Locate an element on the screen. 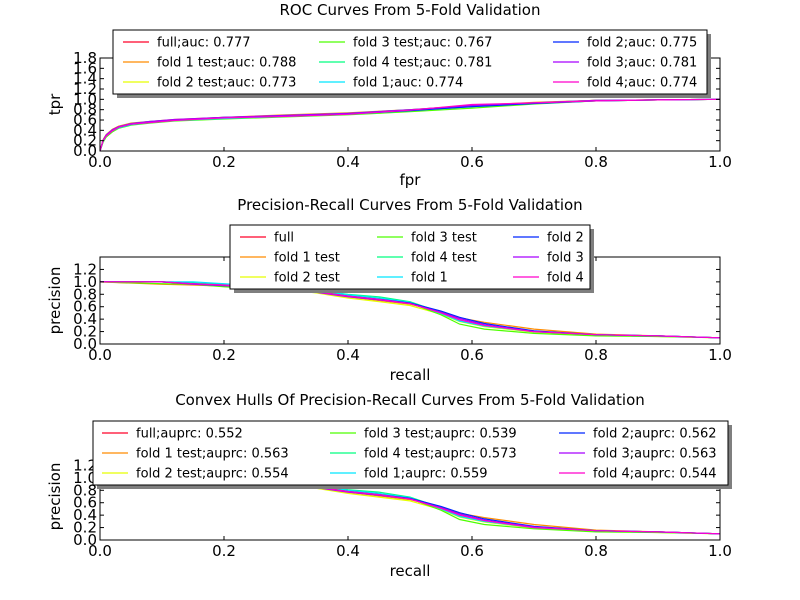 The width and height of the screenshot is (800, 600). legend-entry: fold 1;auprc: 0.559 is located at coordinates (426, 474).